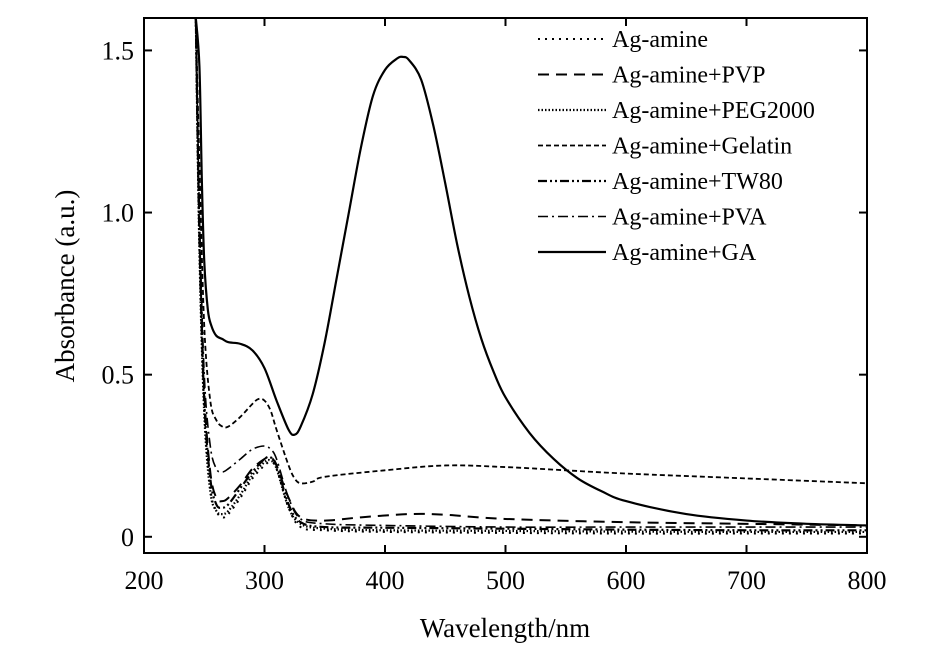  I want to click on legend-label: Ag-amine+TW80, so click(697, 182).